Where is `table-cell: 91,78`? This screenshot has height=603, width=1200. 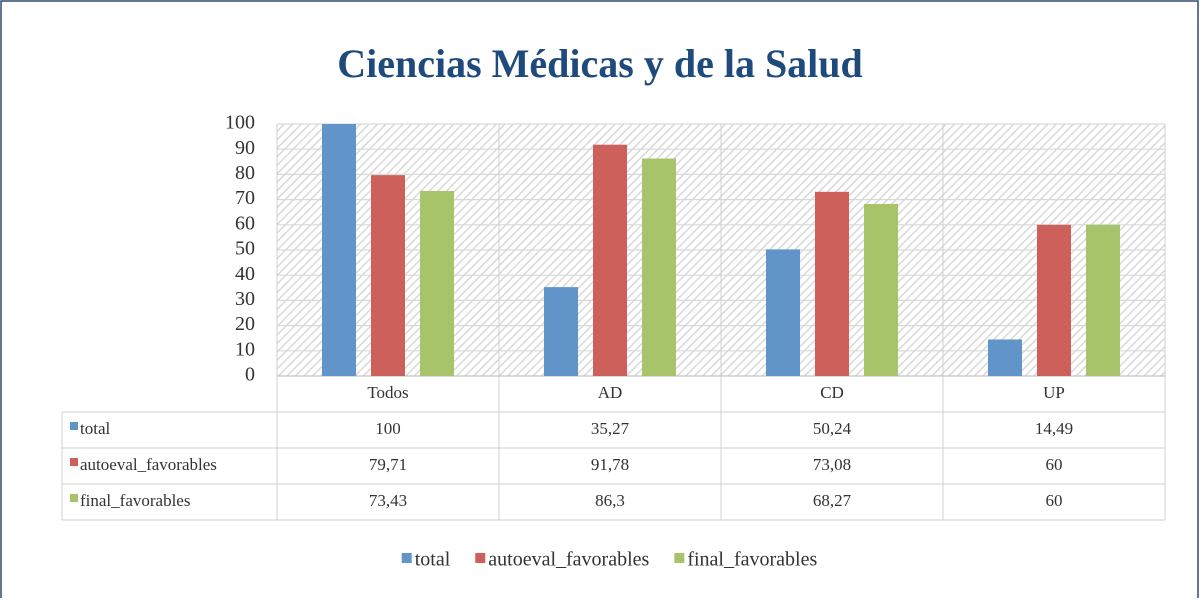
table-cell: 91,78 is located at coordinates (610, 464).